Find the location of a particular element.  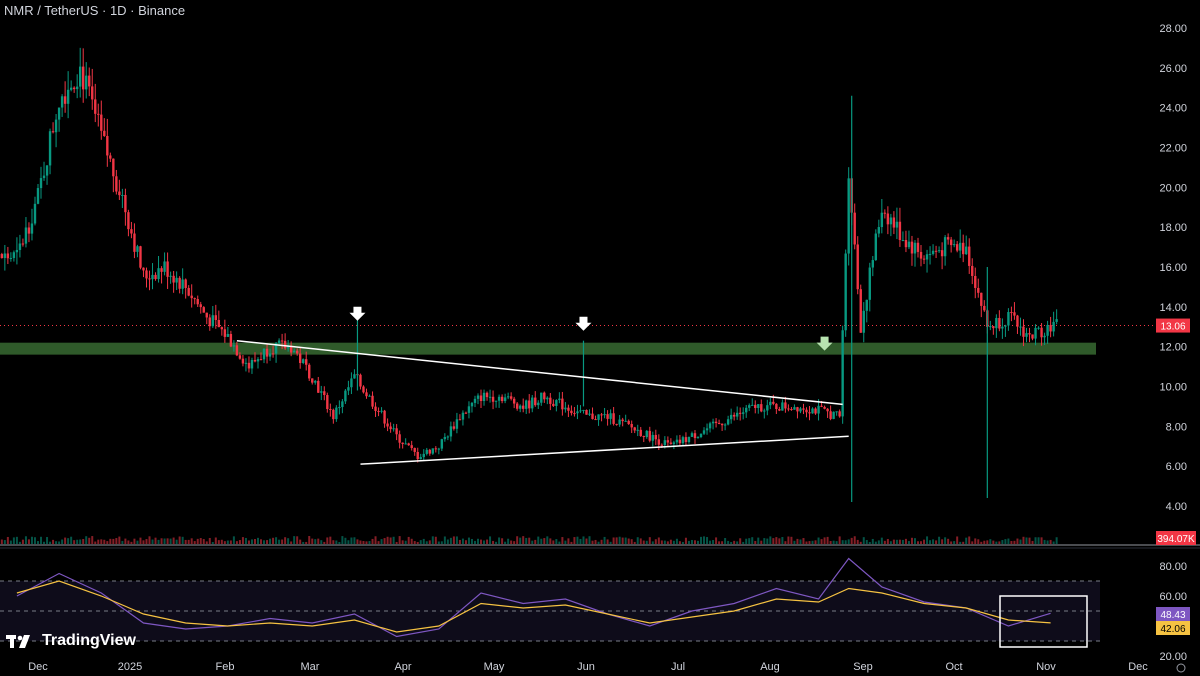

price-tick-label: 24.00 is located at coordinates (1173, 109).